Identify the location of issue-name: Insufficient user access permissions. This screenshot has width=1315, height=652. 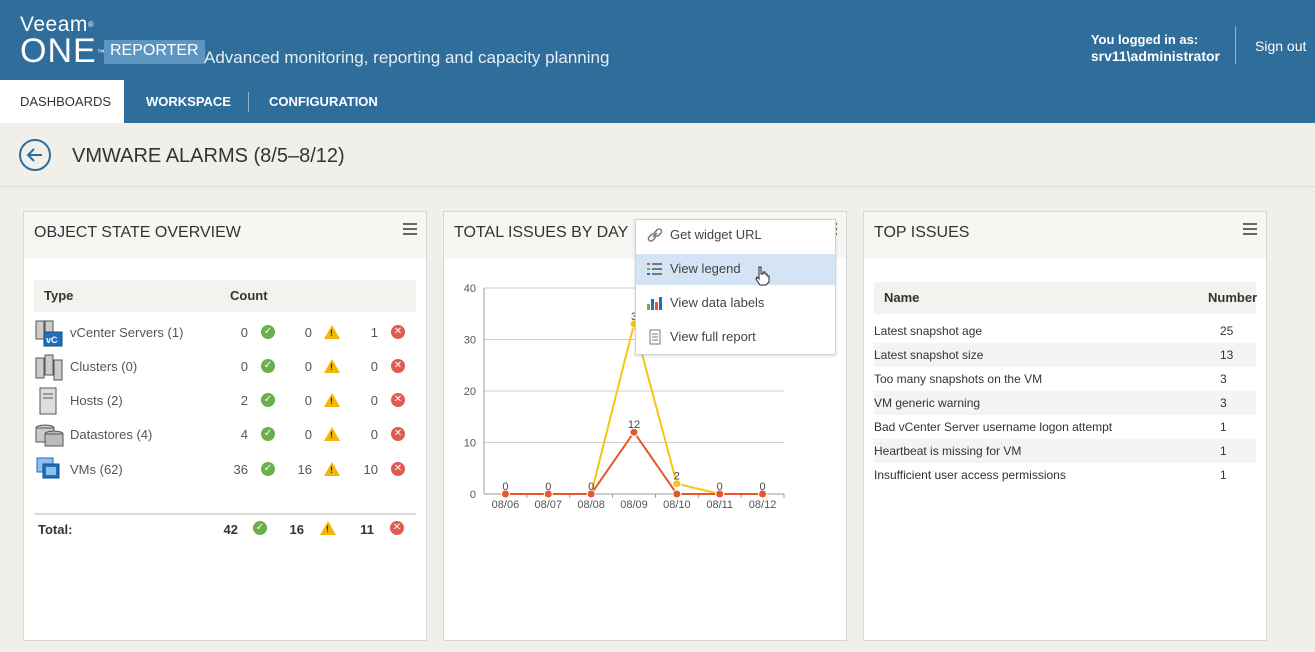
(970, 475).